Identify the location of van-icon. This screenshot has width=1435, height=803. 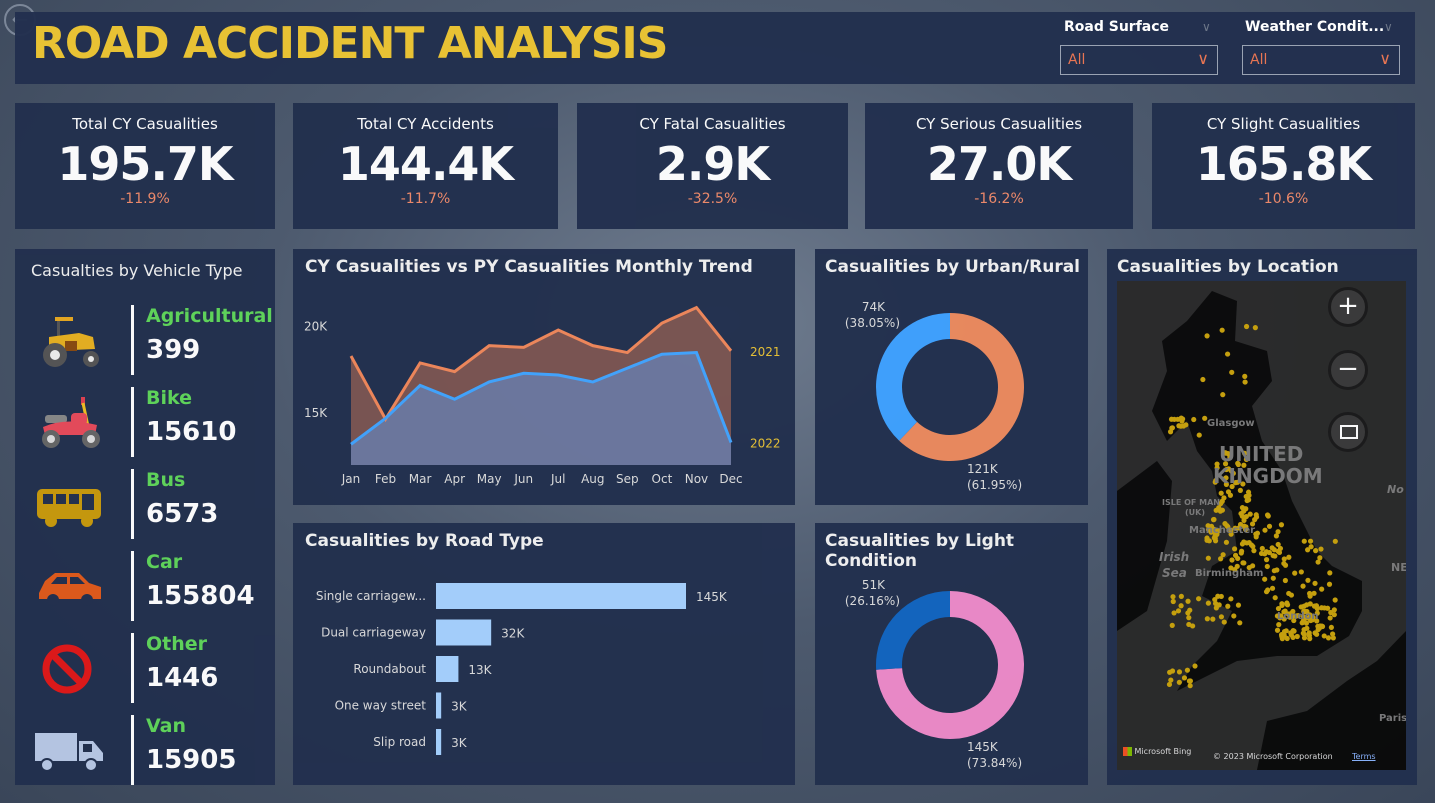
(69, 752).